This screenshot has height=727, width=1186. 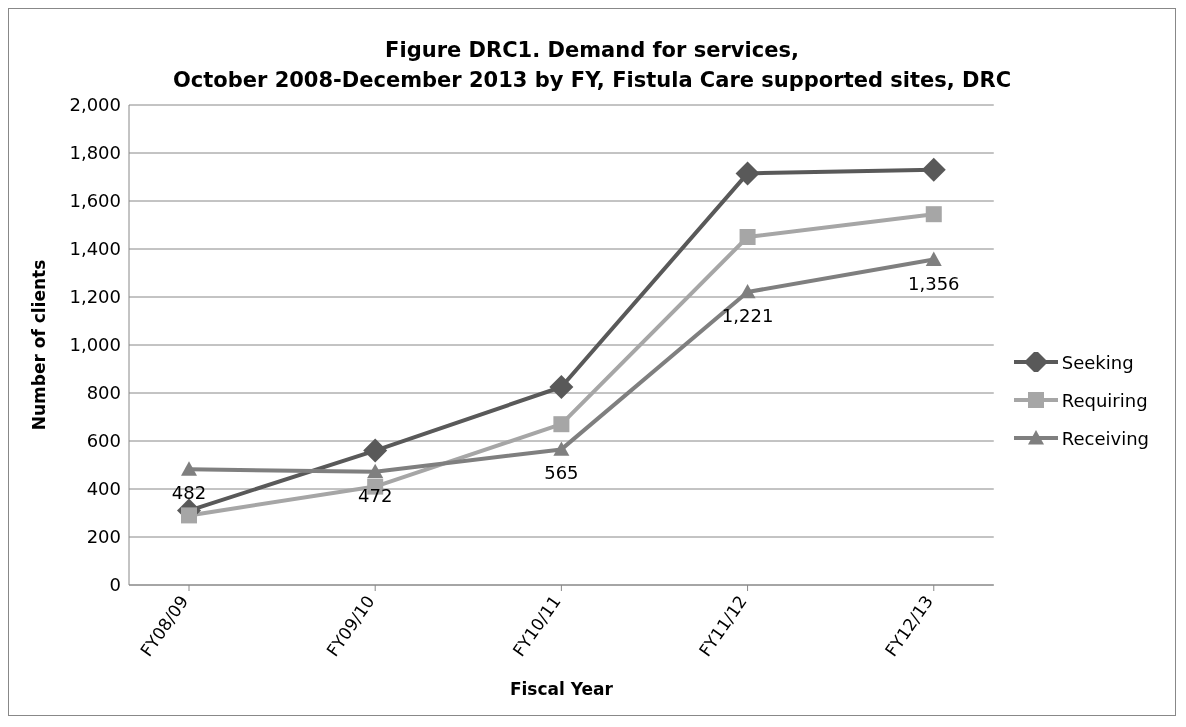 What do you see at coordinates (1105, 438) in the screenshot?
I see `legend-label: Receiving` at bounding box center [1105, 438].